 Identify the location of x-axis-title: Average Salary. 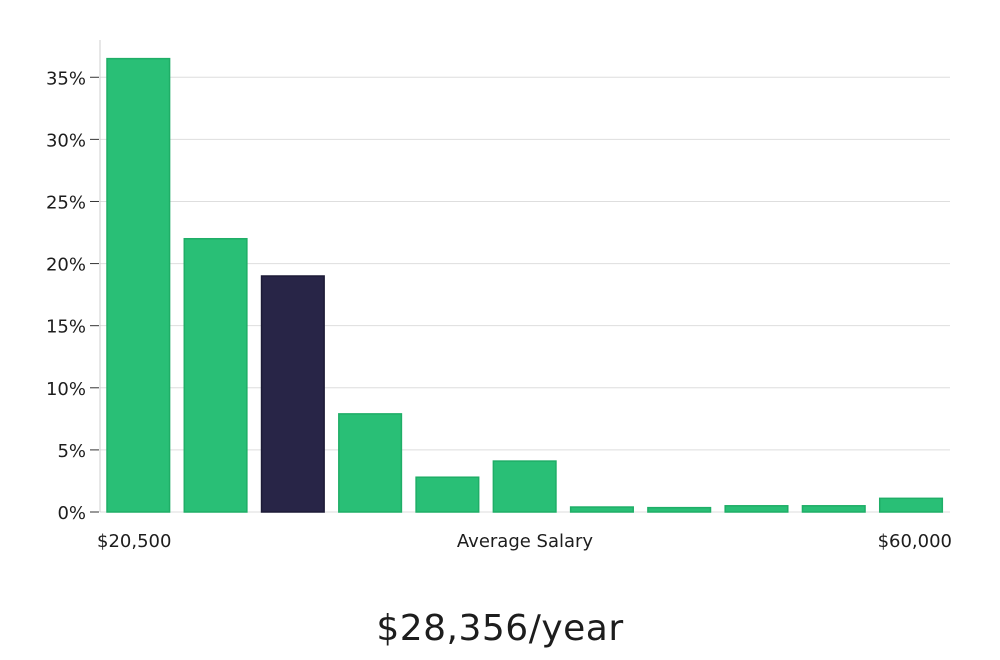
(525, 541).